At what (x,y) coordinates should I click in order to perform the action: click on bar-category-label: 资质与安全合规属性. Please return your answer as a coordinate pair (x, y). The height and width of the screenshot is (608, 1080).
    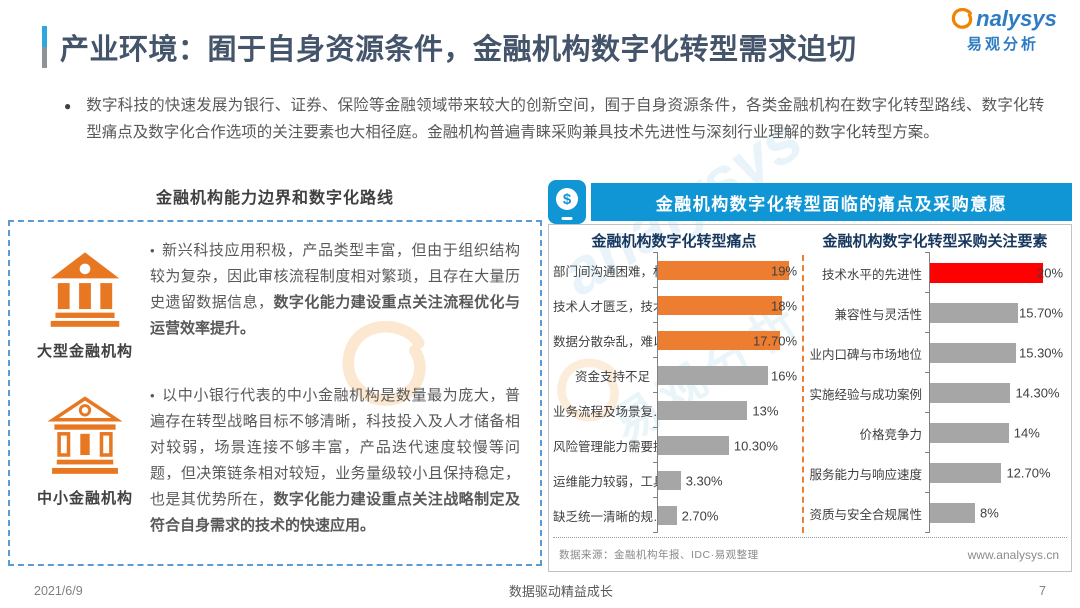
    Looking at the image, I should click on (865, 514).